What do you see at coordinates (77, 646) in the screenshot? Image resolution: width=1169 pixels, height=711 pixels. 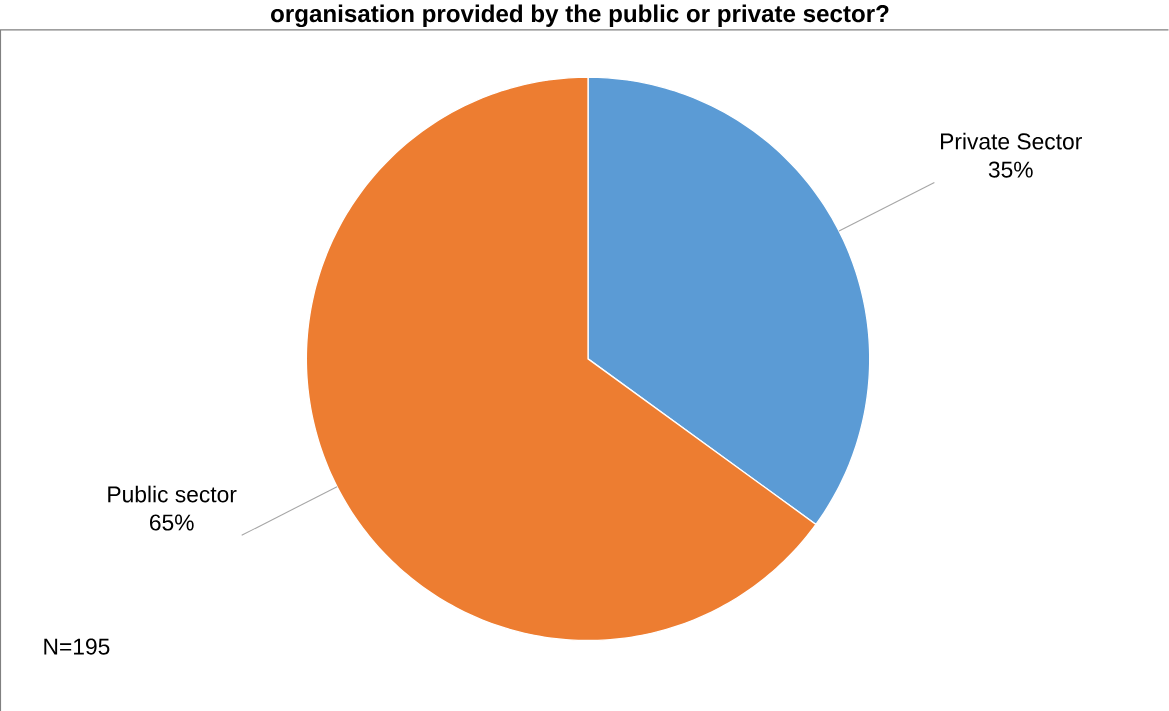 I see `text: N=195` at bounding box center [77, 646].